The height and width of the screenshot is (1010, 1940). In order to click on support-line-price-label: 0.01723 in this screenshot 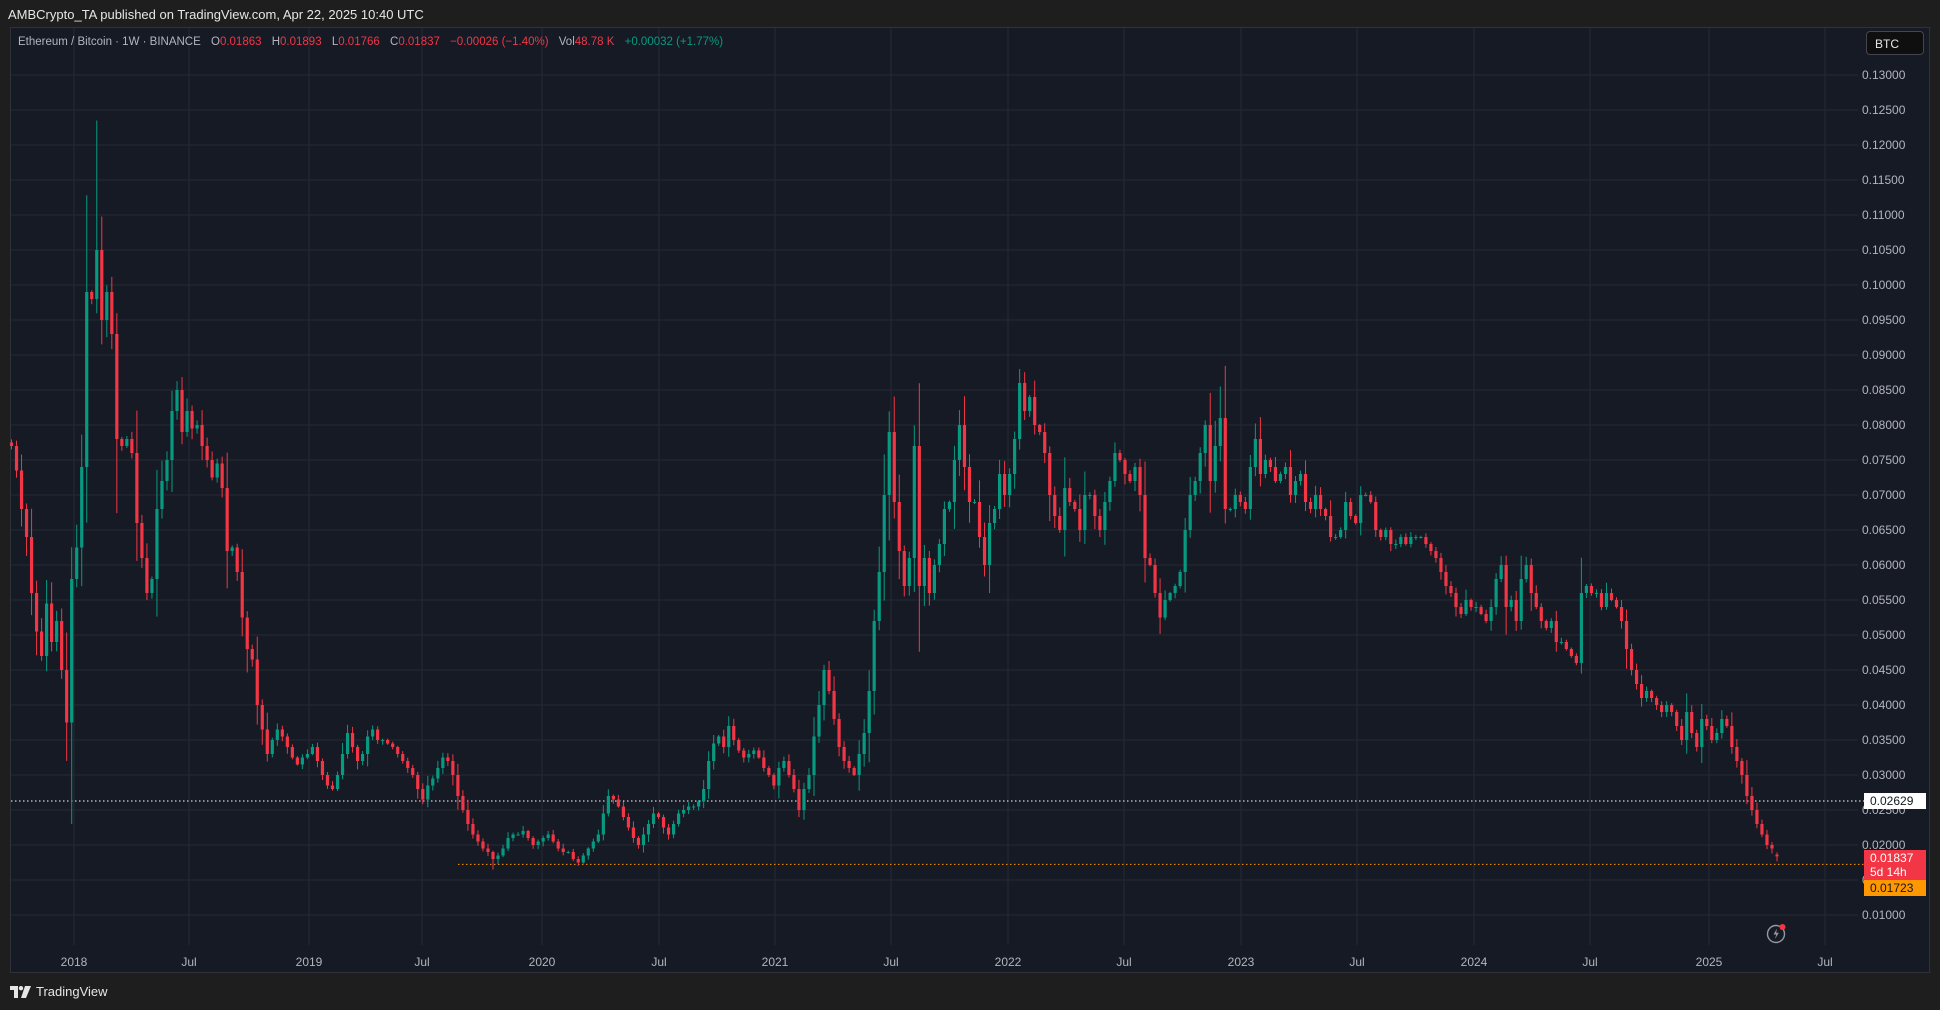, I will do `click(1895, 888)`.